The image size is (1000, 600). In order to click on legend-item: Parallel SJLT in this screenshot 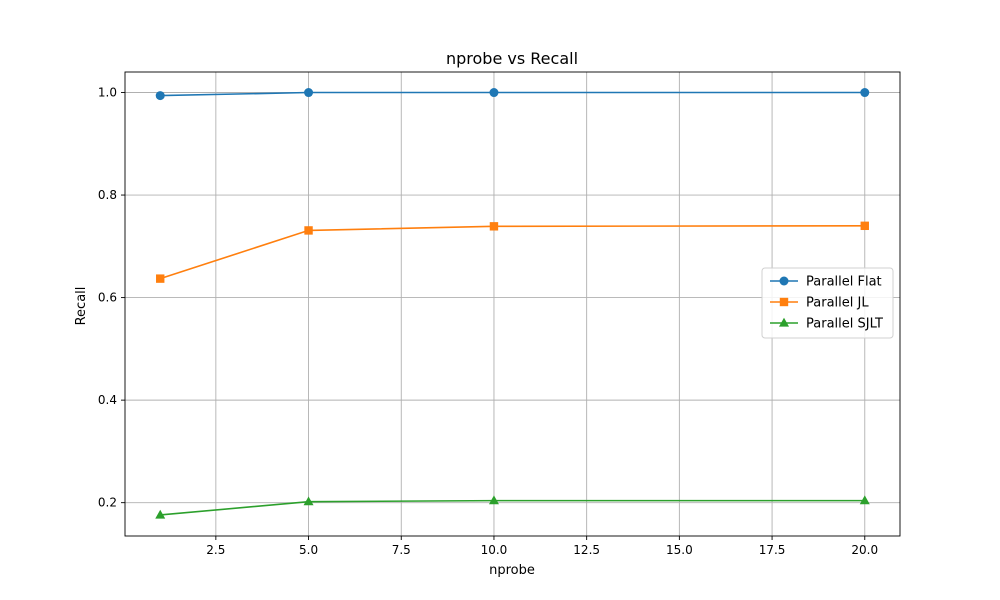, I will do `click(826, 324)`.